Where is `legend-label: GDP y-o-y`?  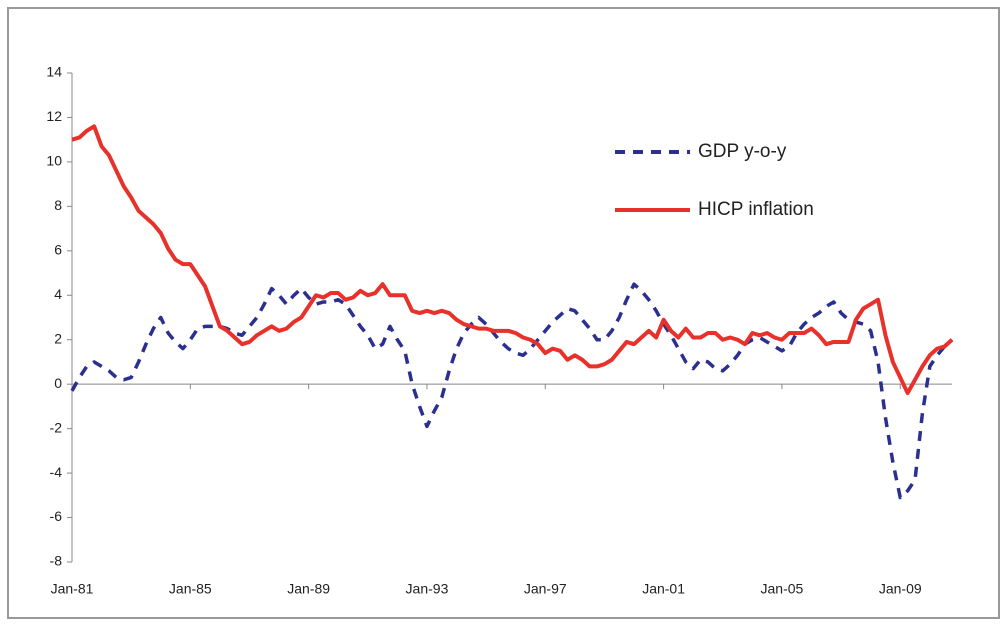 legend-label: GDP y-o-y is located at coordinates (742, 151).